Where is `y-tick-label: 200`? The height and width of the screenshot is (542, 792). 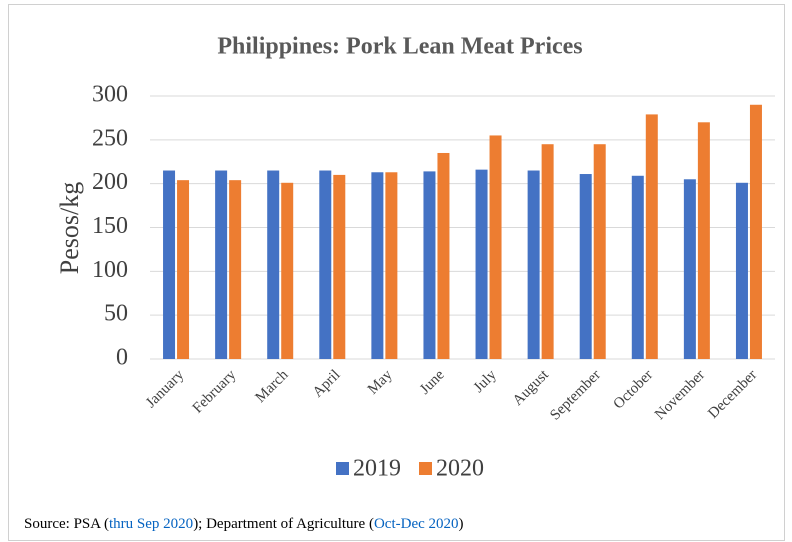
y-tick-label: 200 is located at coordinates (110, 182).